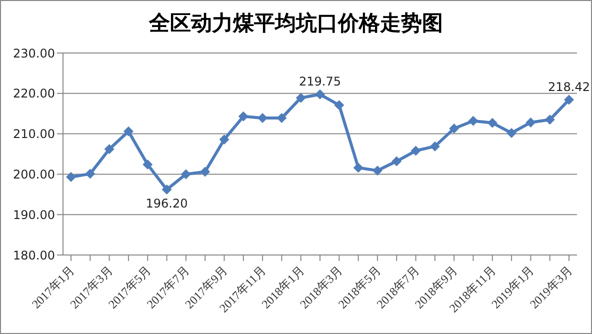 This screenshot has height=334, width=592. I want to click on data-label: 218.42, so click(569, 87).